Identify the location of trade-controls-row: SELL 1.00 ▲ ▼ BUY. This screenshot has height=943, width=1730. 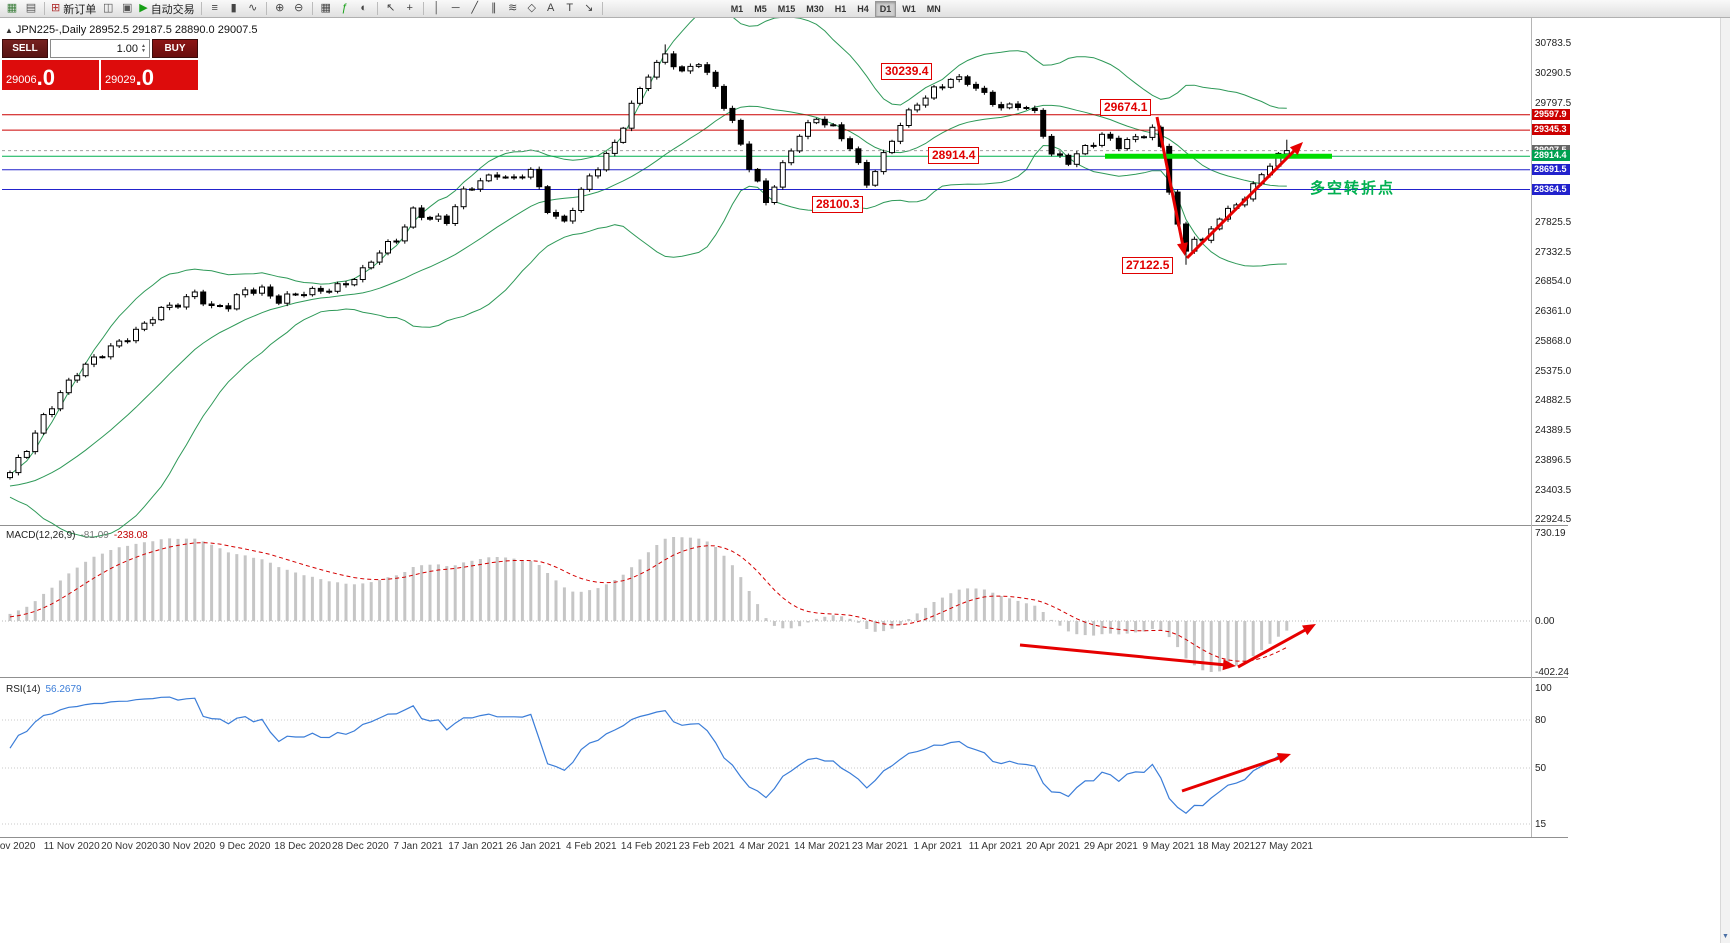
(100, 48).